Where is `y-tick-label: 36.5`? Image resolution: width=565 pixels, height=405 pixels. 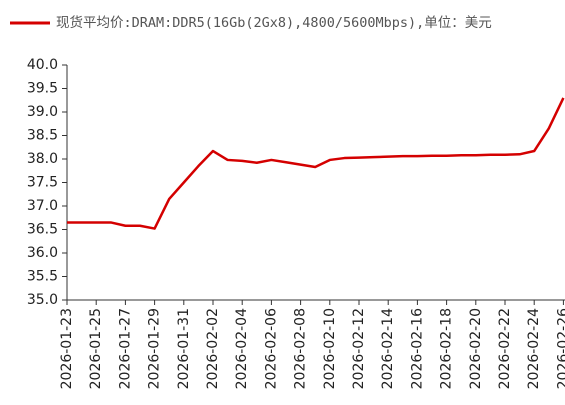 y-tick-label: 36.5 is located at coordinates (42, 230).